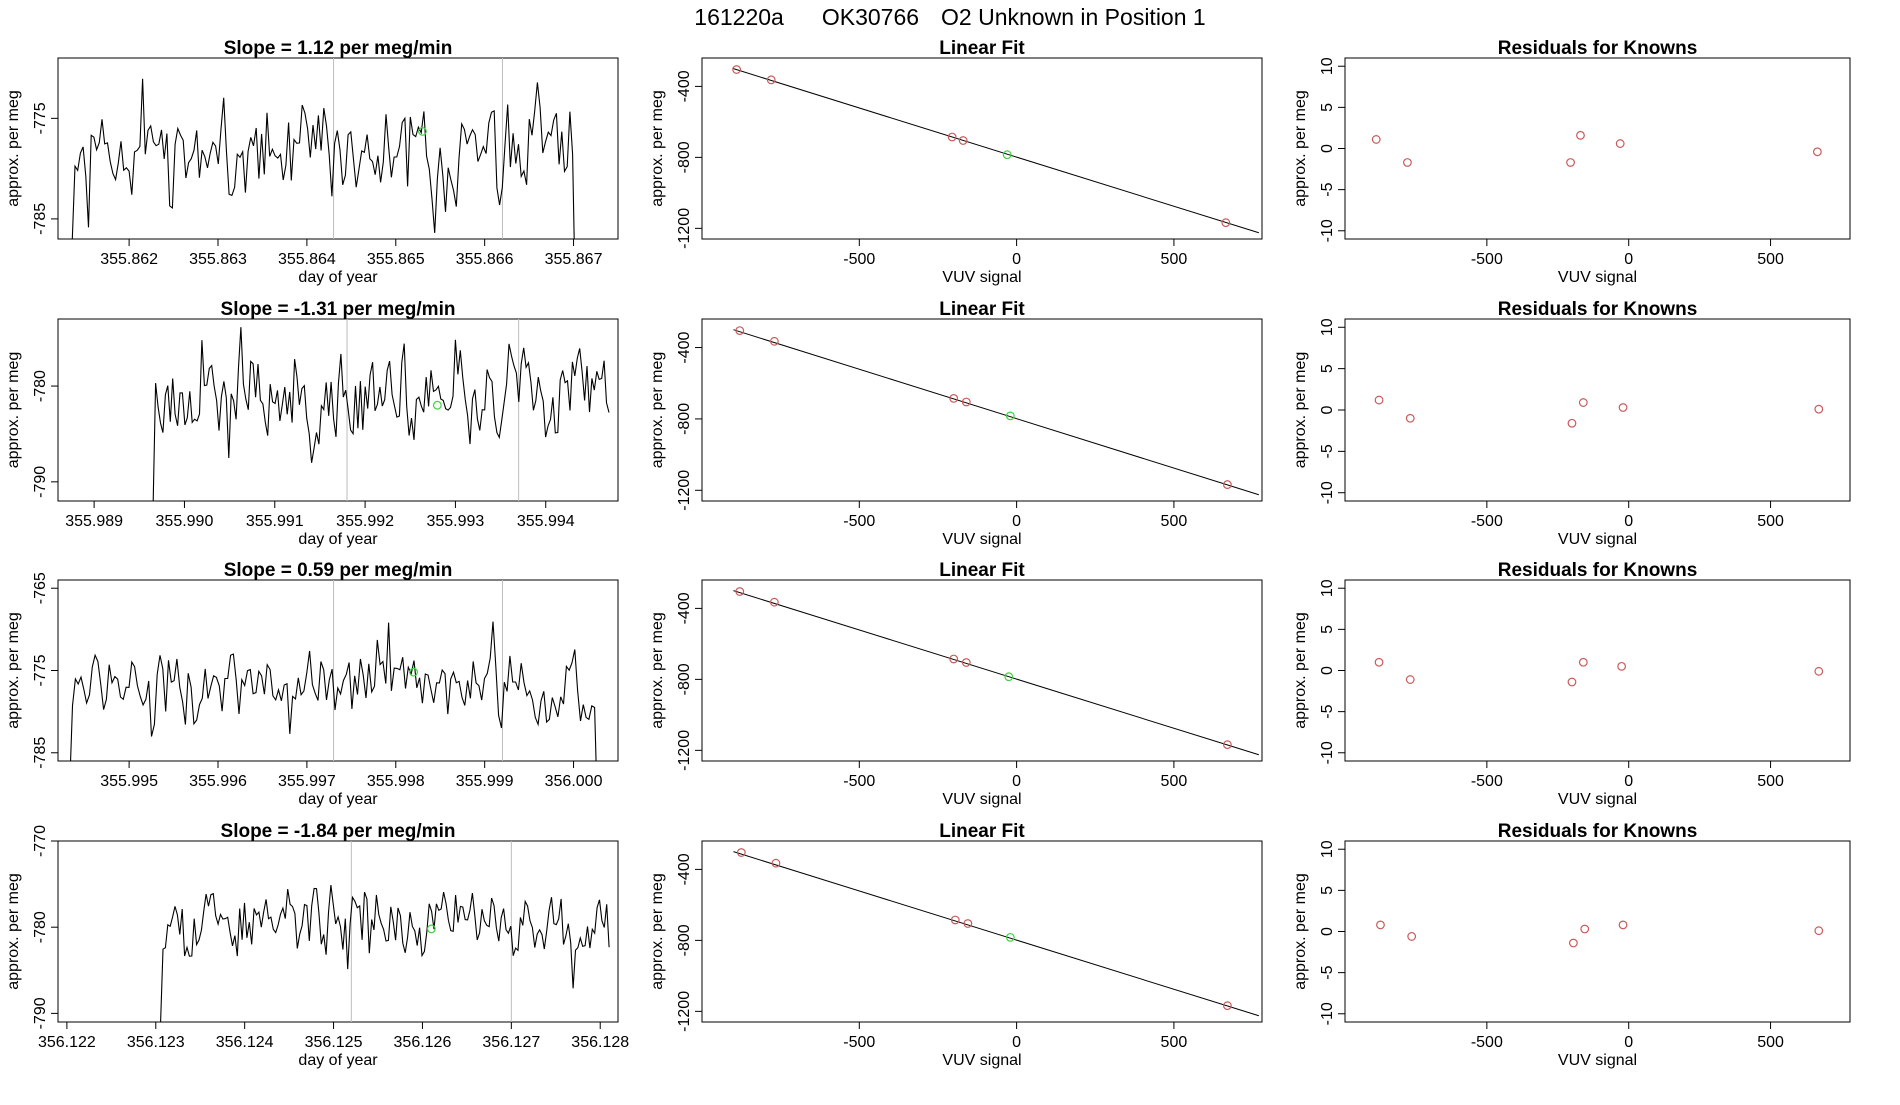 Image resolution: width=1900 pixels, height=1105 pixels. Describe the element at coordinates (365, 521) in the screenshot. I see `x-tick-label: 355.992` at that location.